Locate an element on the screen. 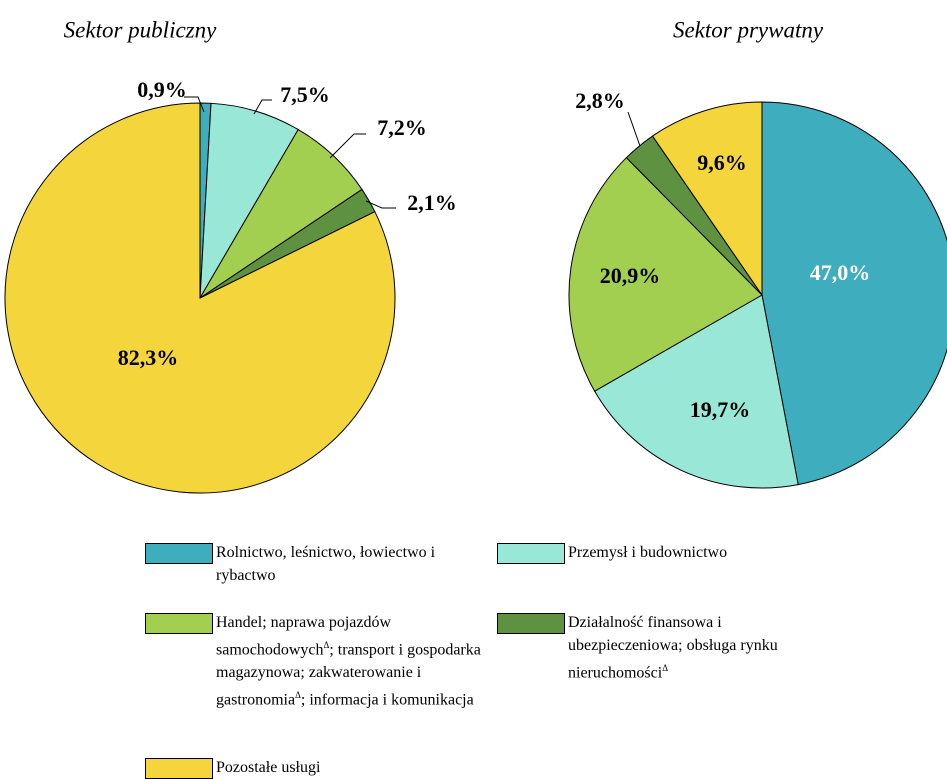 The height and width of the screenshot is (779, 947). data-label: 82,3% is located at coordinates (148, 357).